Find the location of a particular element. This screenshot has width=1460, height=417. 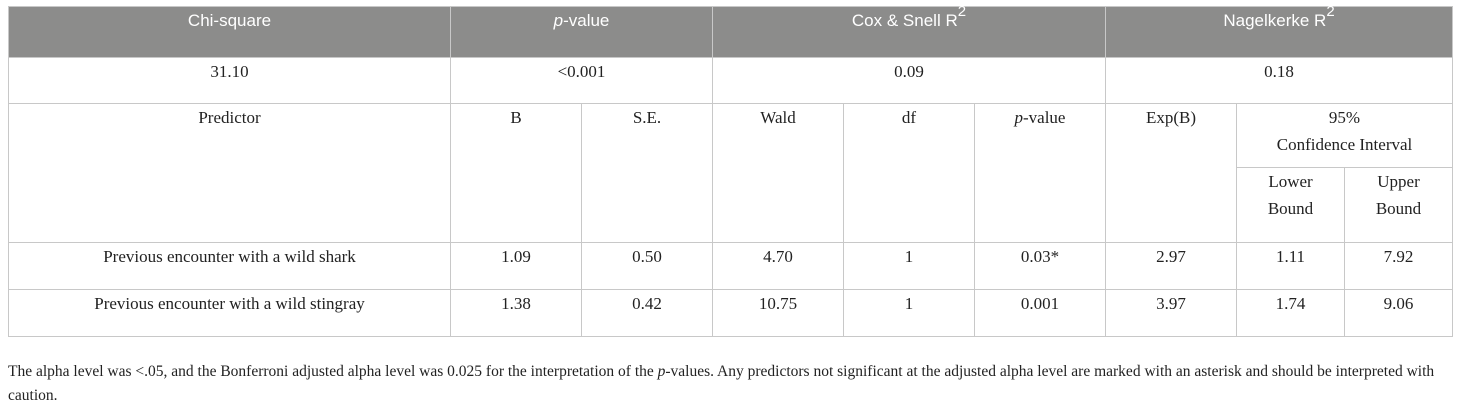

row-se: 0.50 is located at coordinates (647, 266).